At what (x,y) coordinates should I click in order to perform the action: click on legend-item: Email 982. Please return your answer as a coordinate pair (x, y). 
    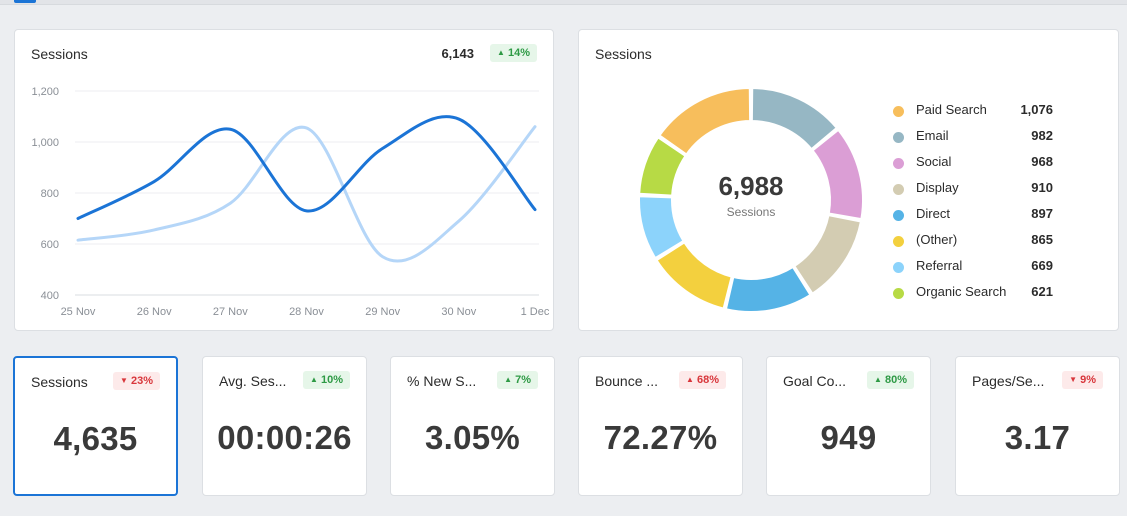
    Looking at the image, I should click on (973, 139).